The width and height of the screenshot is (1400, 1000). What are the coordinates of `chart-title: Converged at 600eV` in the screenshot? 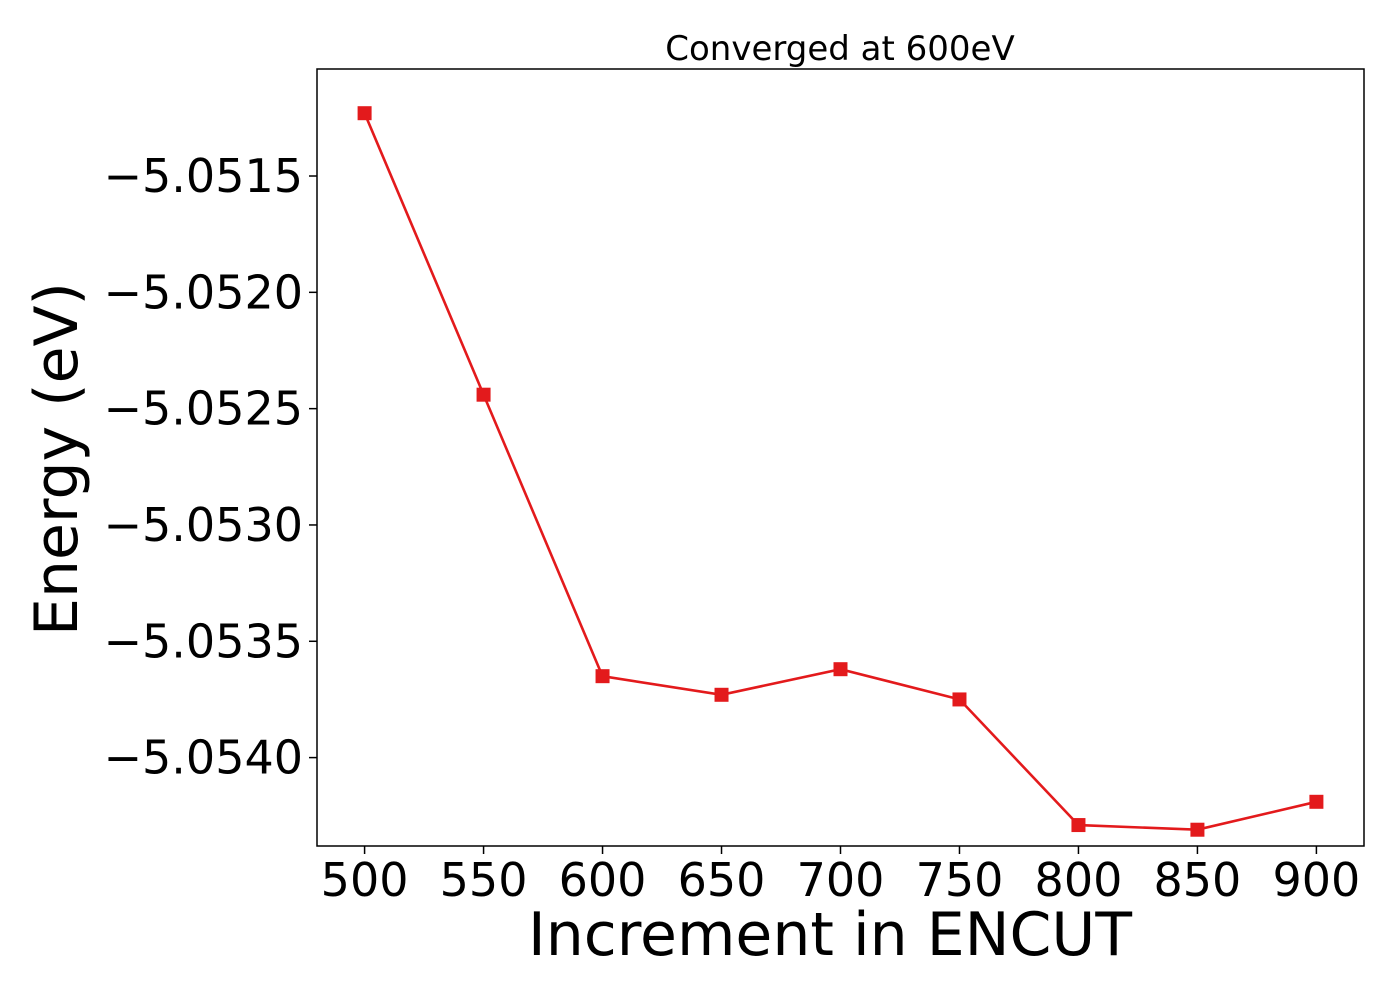 It's located at (839, 49).